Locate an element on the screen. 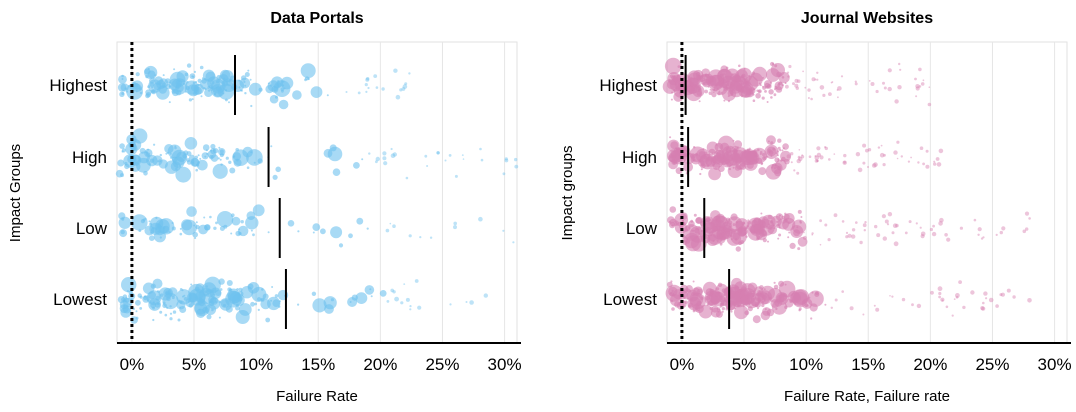 Image resolution: width=1076 pixels, height=412 pixels. x-axis-label: Failure Rate is located at coordinates (317, 396).